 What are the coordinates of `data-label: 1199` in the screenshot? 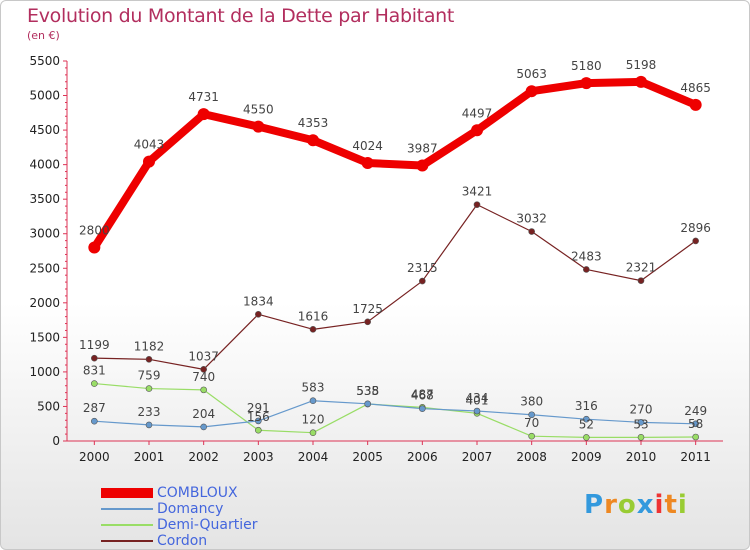 It's located at (94, 345).